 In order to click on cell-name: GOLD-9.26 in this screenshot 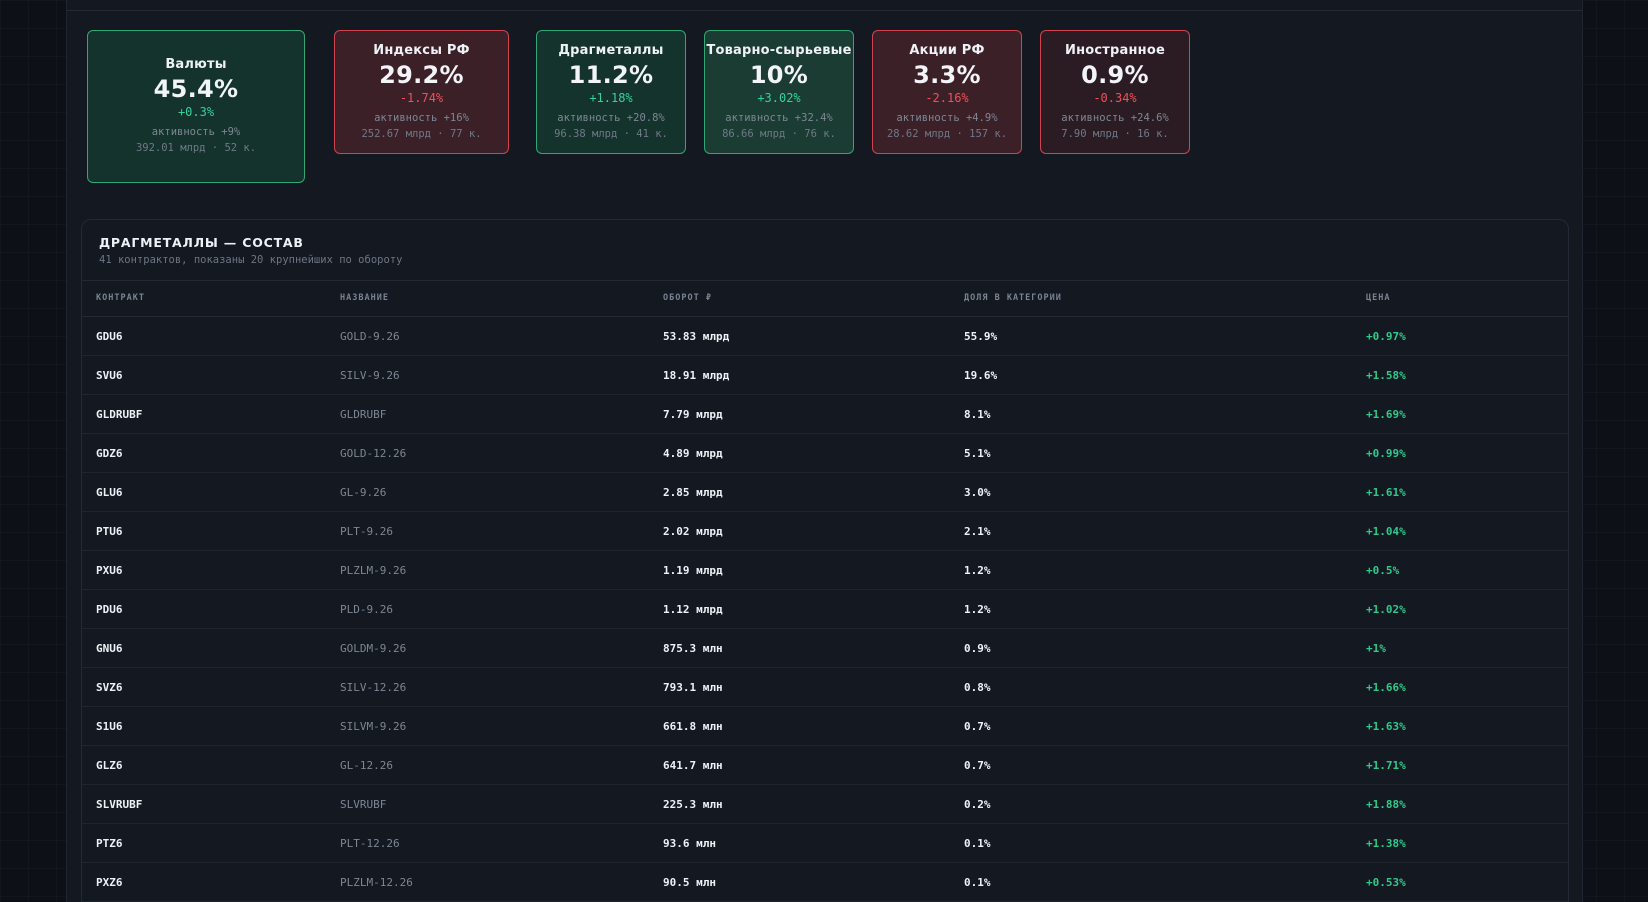, I will do `click(370, 336)`.